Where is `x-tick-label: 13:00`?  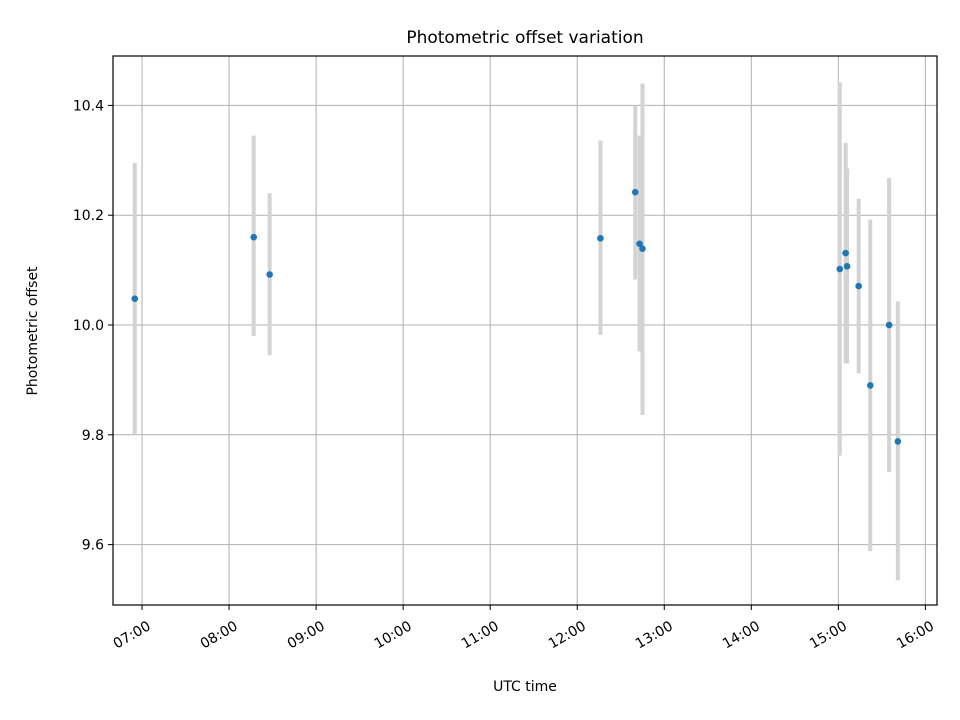 x-tick-label: 13:00 is located at coordinates (654, 635).